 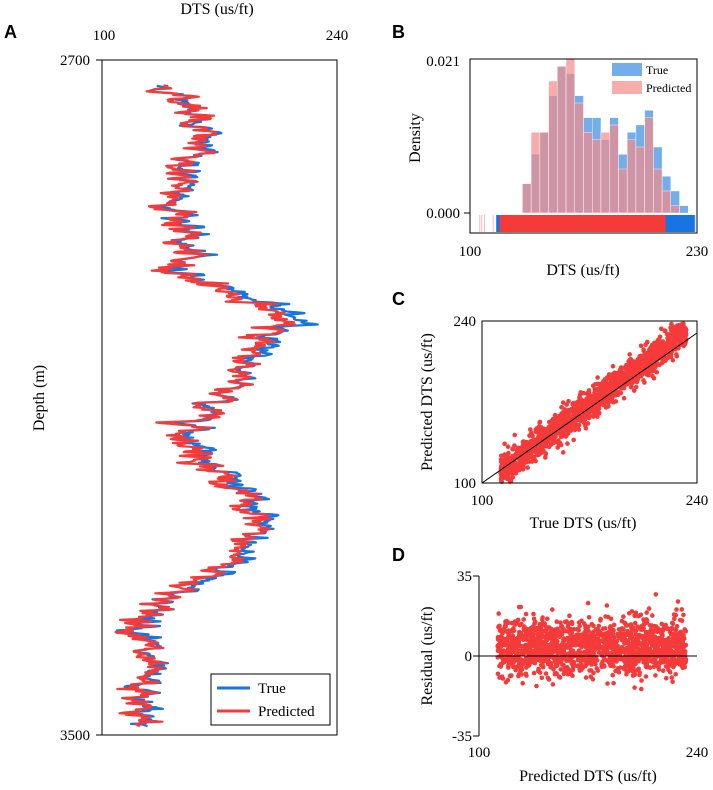 I want to click on panel-a-xtick-max: 240, so click(x=337, y=36).